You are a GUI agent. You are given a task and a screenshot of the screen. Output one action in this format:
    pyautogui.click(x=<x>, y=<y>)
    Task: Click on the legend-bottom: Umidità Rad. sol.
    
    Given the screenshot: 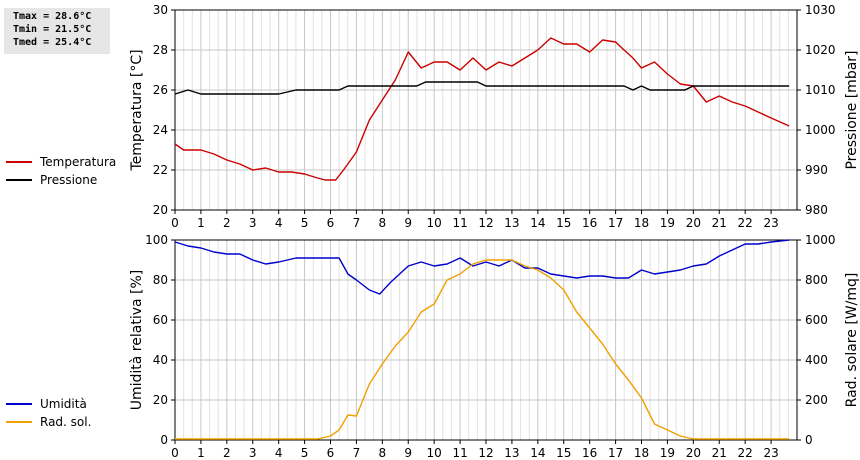 What is the action you would take?
    pyautogui.click(x=48, y=413)
    